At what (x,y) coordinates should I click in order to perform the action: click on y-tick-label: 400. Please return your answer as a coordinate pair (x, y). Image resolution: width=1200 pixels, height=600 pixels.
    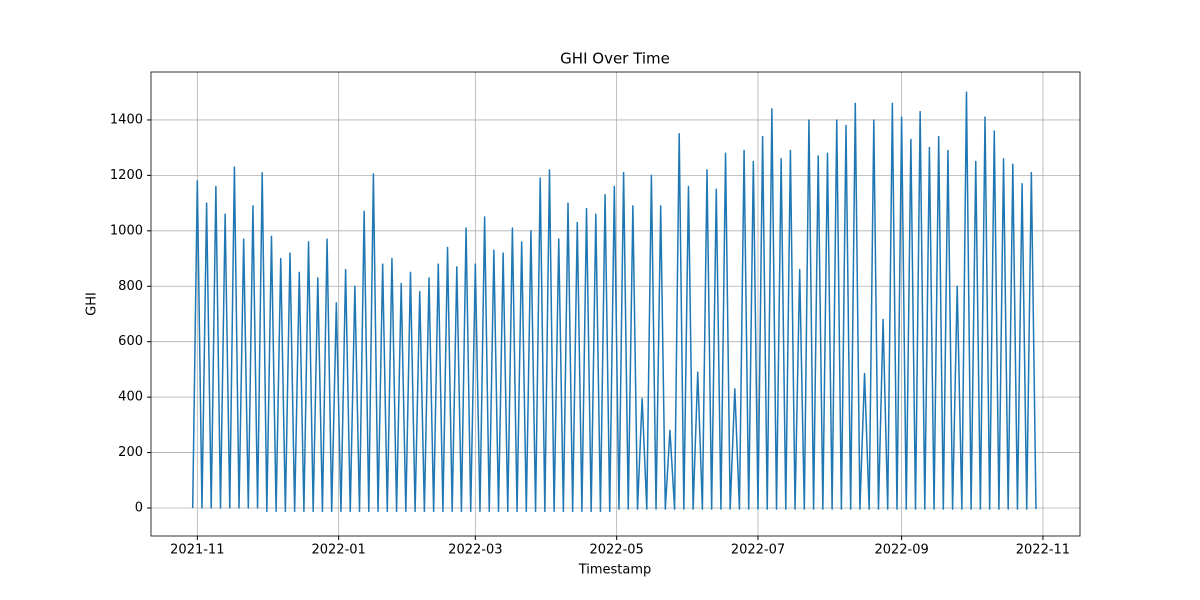
    Looking at the image, I should click on (130, 397).